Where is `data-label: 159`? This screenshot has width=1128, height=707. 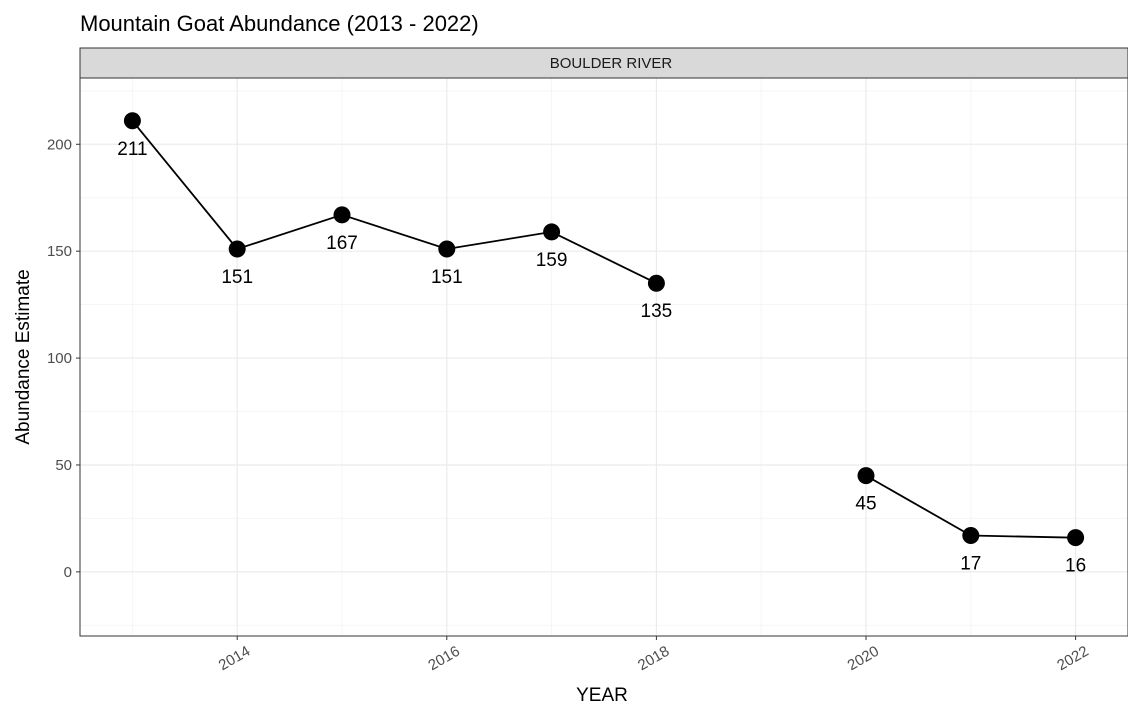
data-label: 159 is located at coordinates (552, 260).